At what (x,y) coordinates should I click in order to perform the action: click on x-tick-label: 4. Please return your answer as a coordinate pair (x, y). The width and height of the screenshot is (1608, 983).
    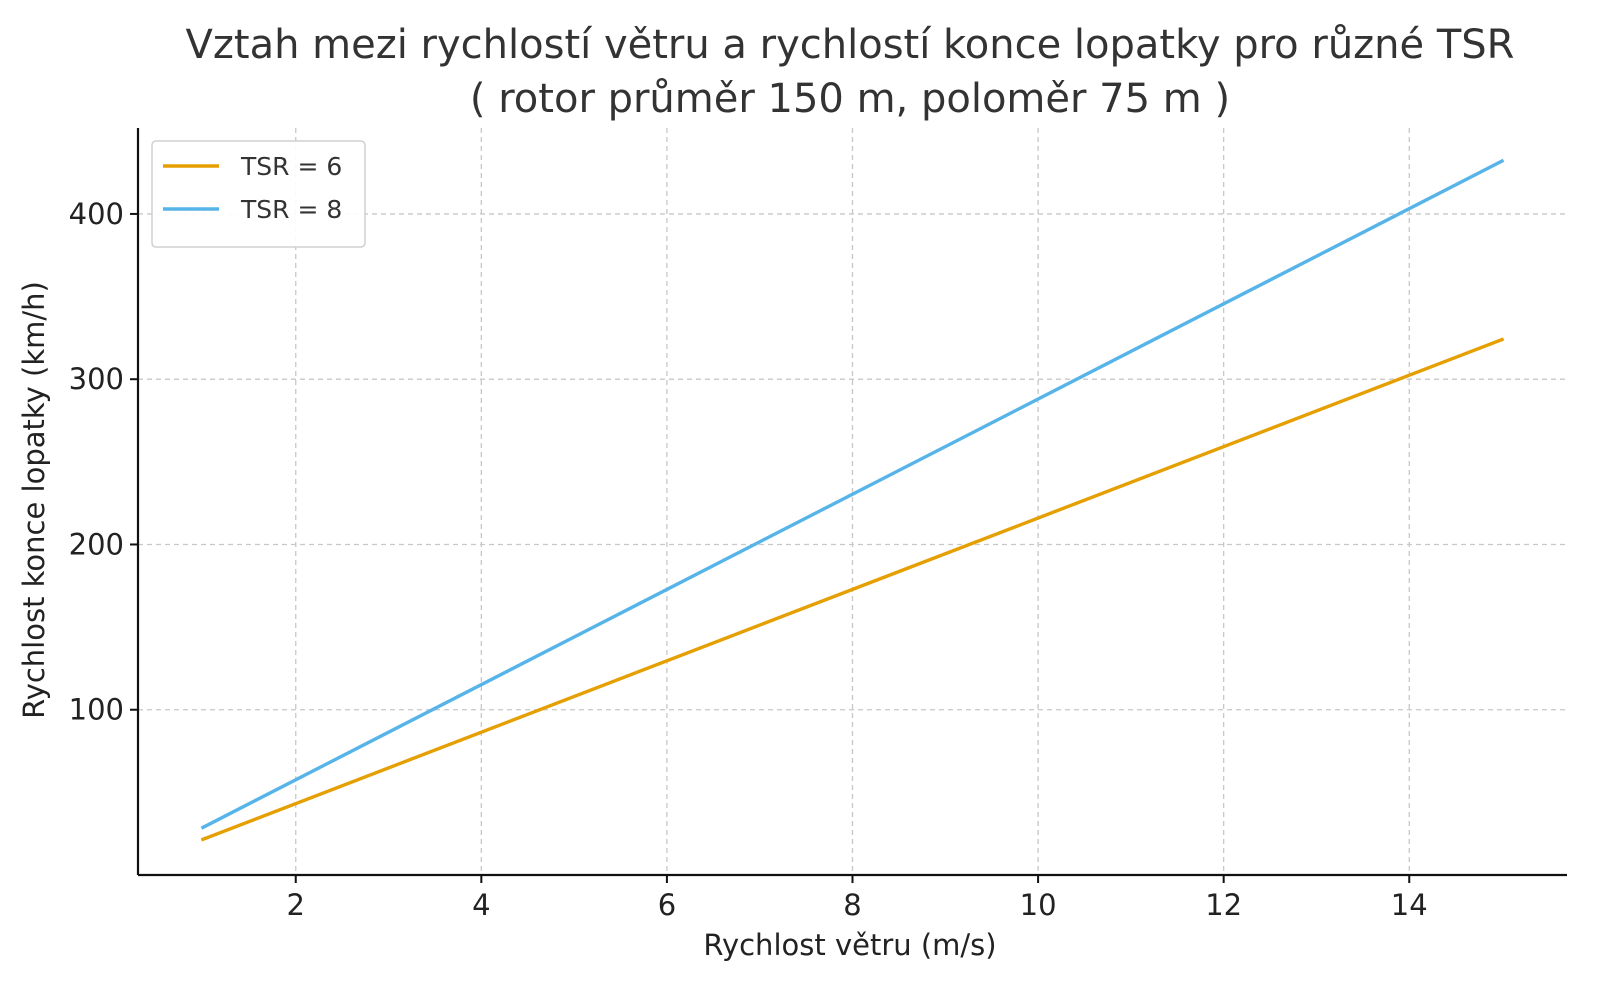
    Looking at the image, I should click on (481, 905).